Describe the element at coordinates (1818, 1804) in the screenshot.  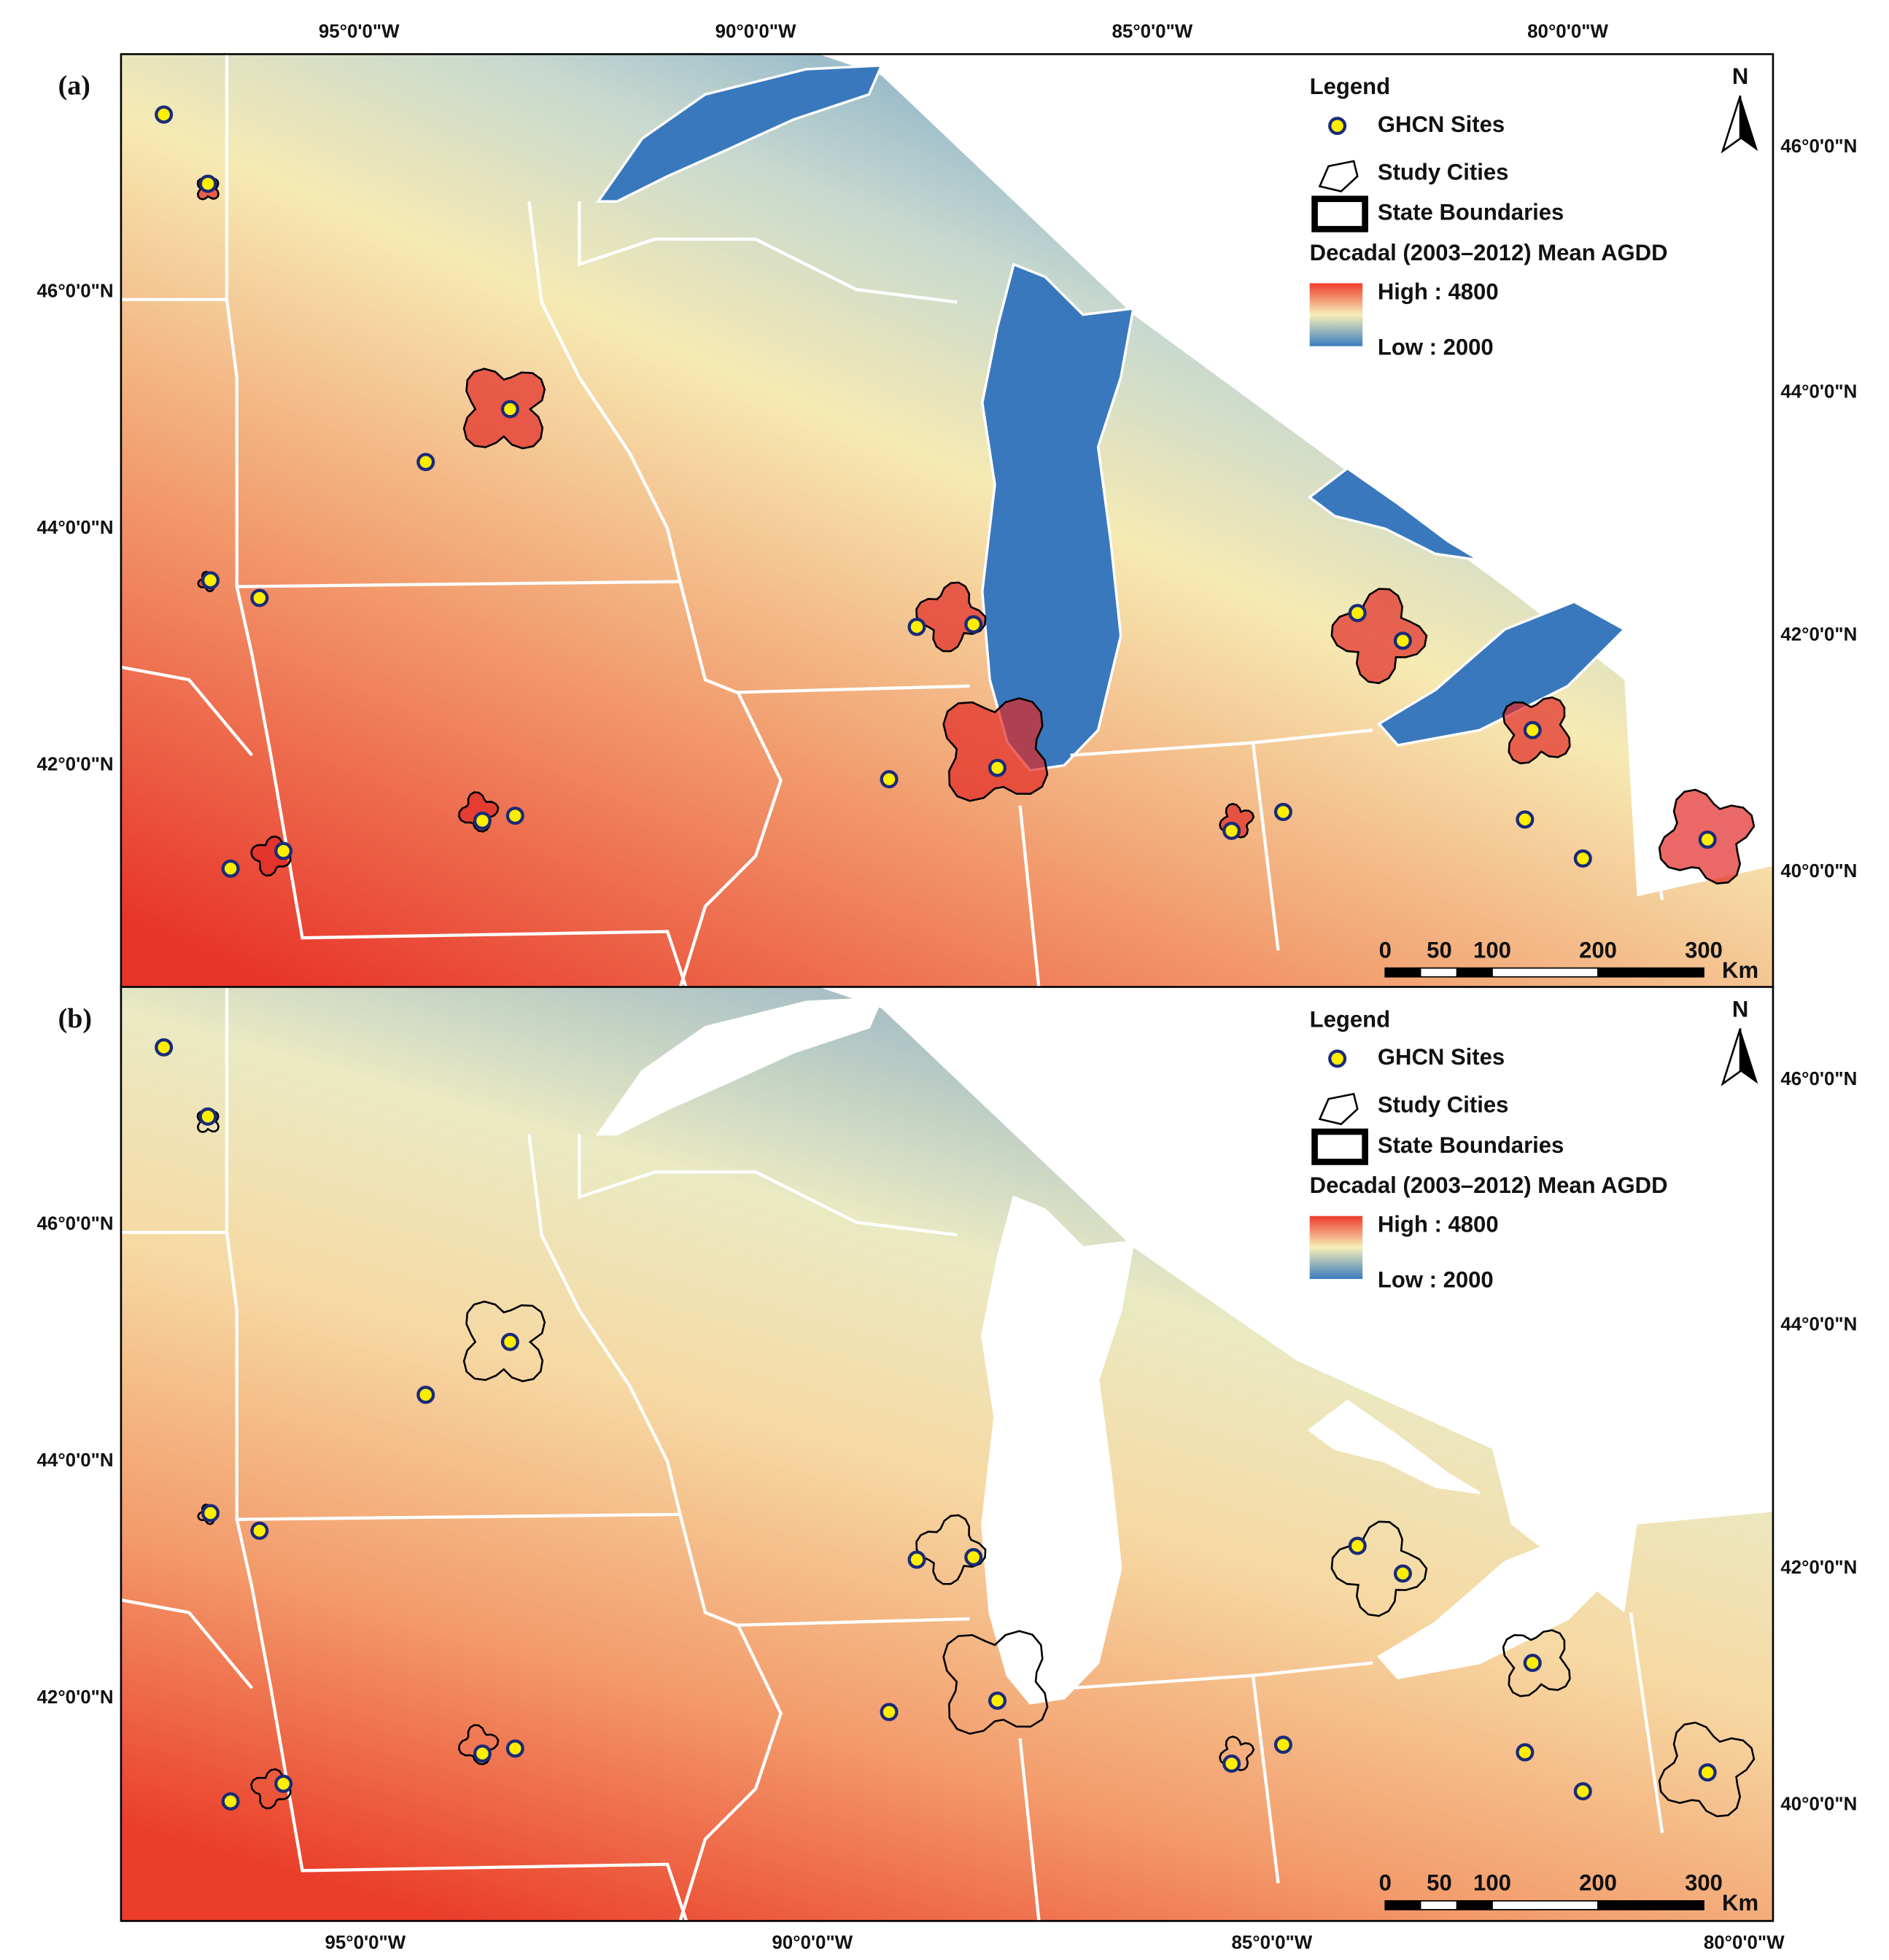
I see `lat-label: 40°0'0"N` at that location.